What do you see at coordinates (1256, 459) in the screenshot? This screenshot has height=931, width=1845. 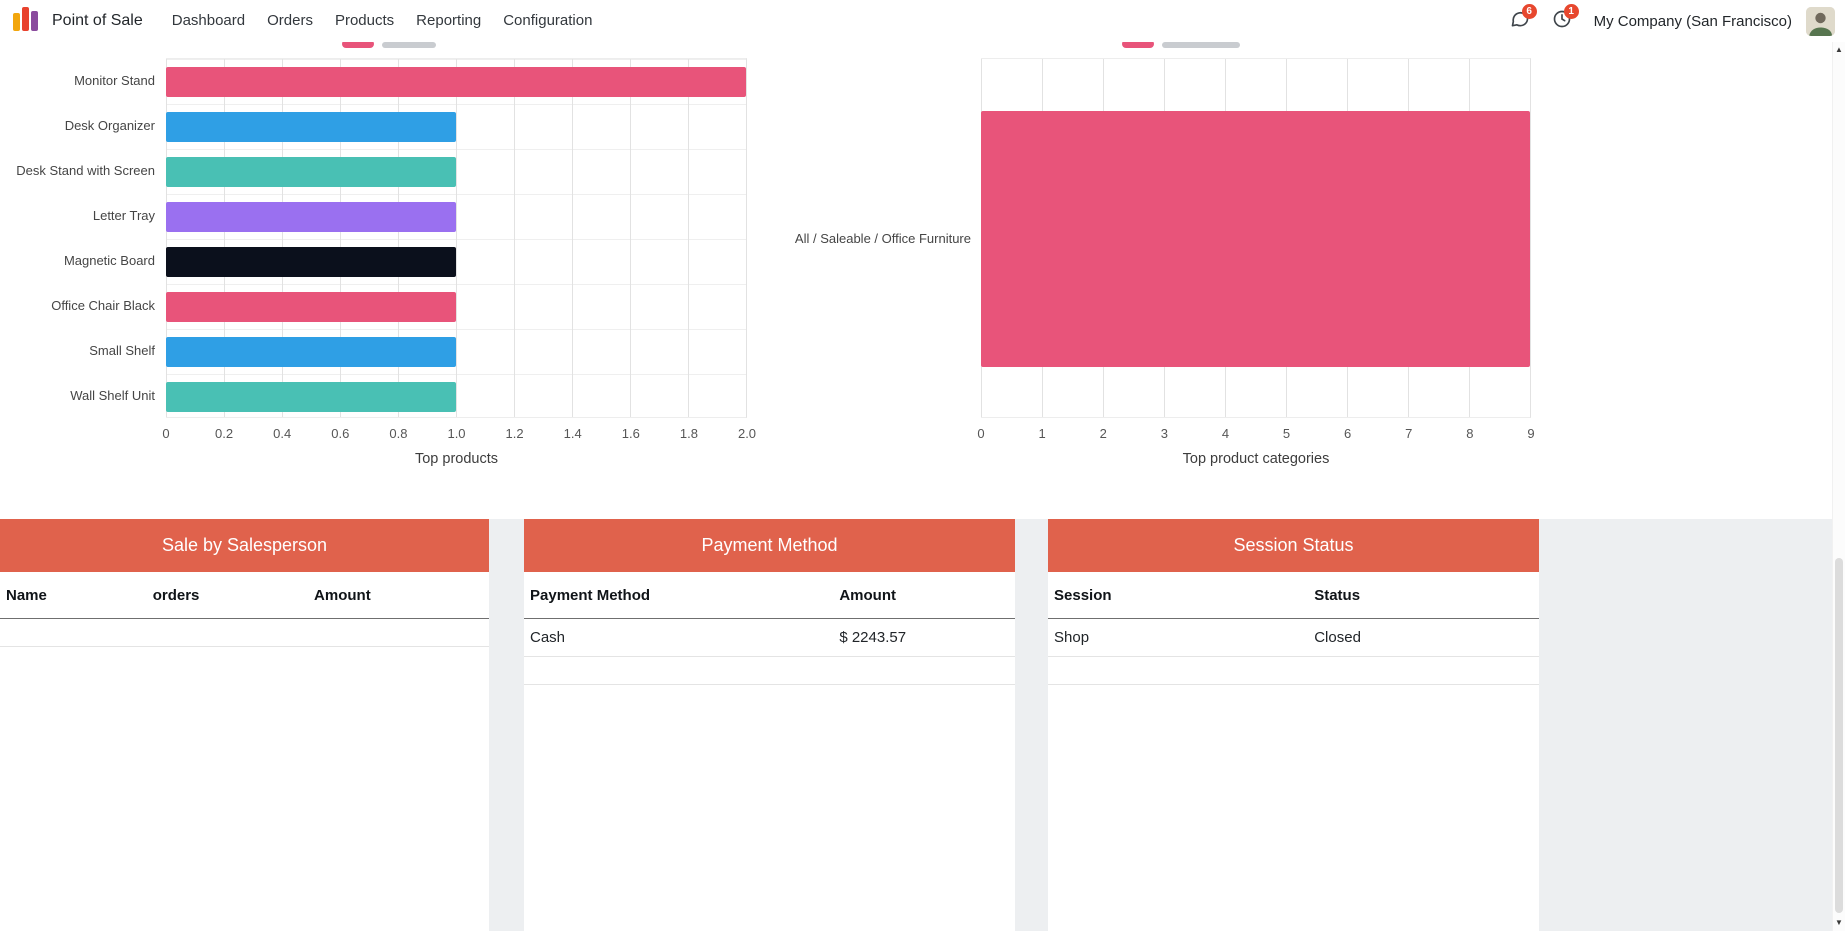 I see `chart-caption: Top product categories` at bounding box center [1256, 459].